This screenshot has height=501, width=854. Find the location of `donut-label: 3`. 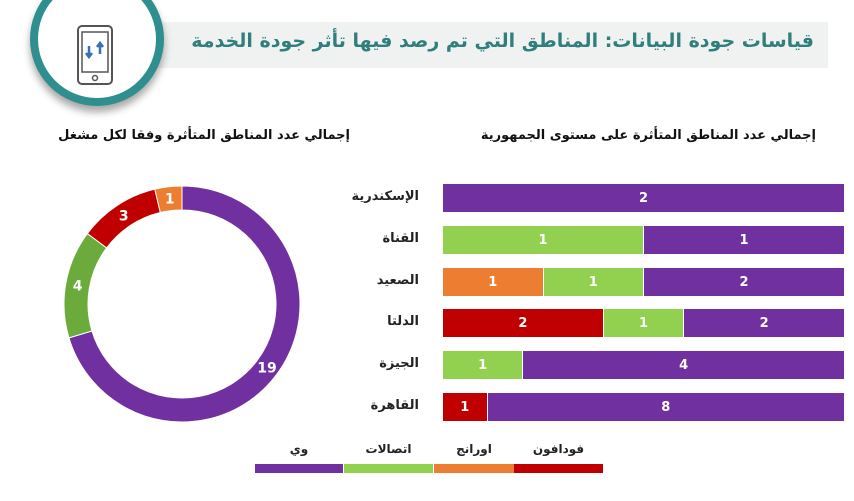

donut-label: 3 is located at coordinates (124, 216).